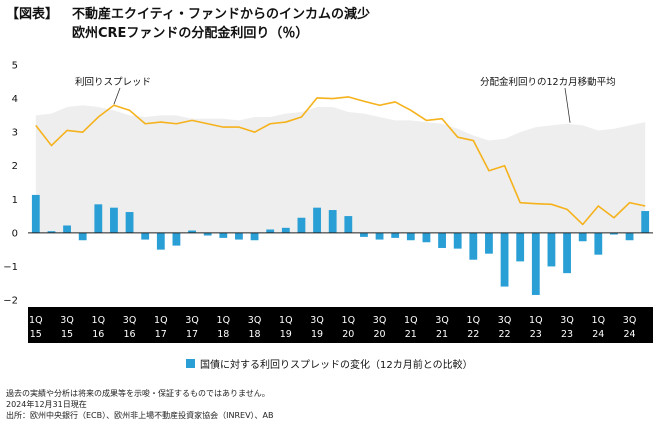 This screenshot has width=660, height=430. What do you see at coordinates (551, 249) in the screenshot?
I see `bar-2Q23` at bounding box center [551, 249].